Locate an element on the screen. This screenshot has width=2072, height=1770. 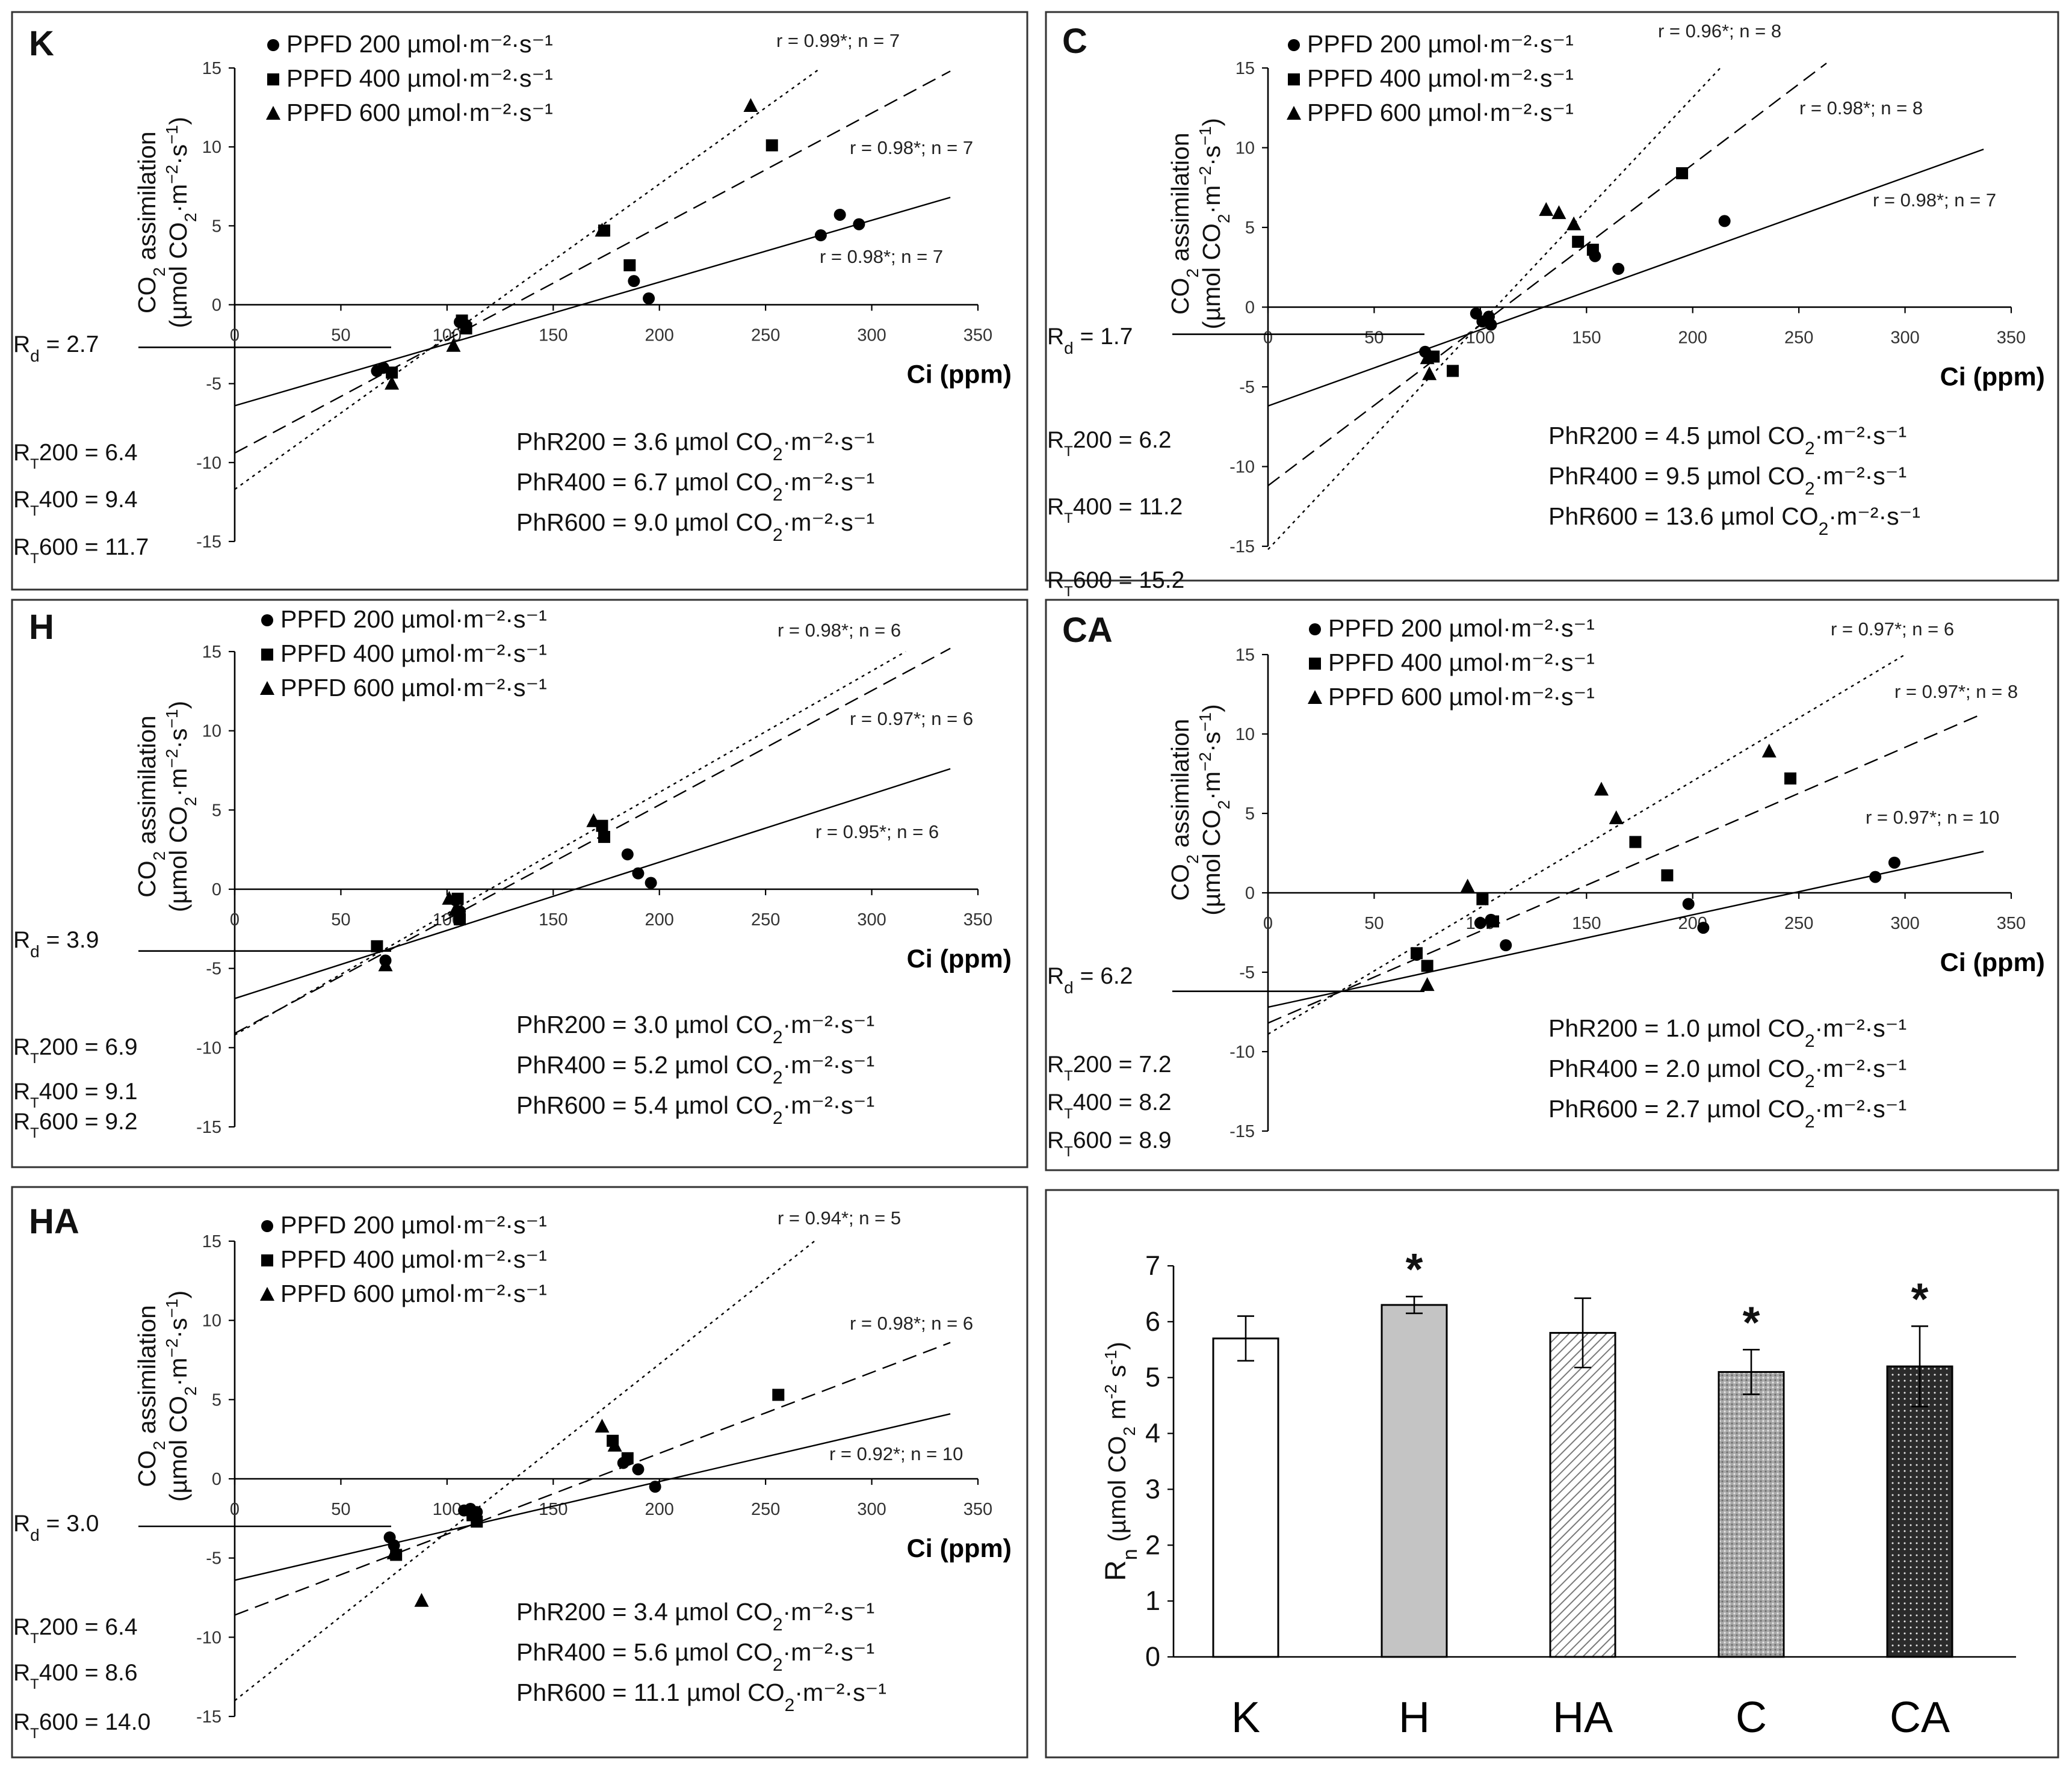
x-tick-label: K is located at coordinates (1245, 1718).